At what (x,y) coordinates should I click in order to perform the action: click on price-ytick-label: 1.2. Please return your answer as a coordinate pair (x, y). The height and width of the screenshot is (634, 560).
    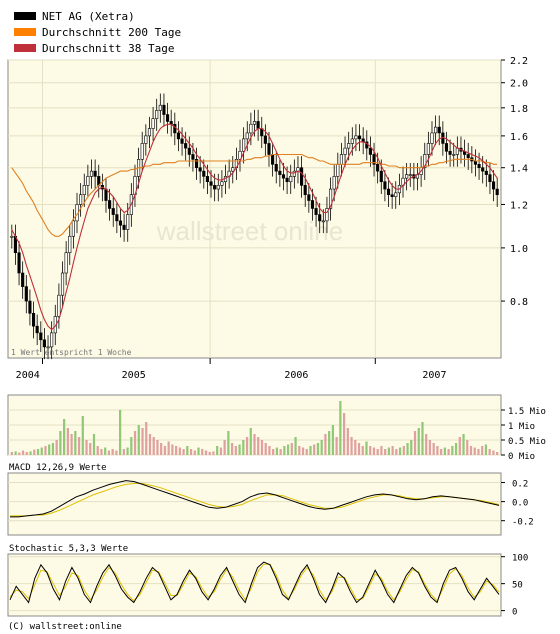
    Looking at the image, I should click on (519, 205).